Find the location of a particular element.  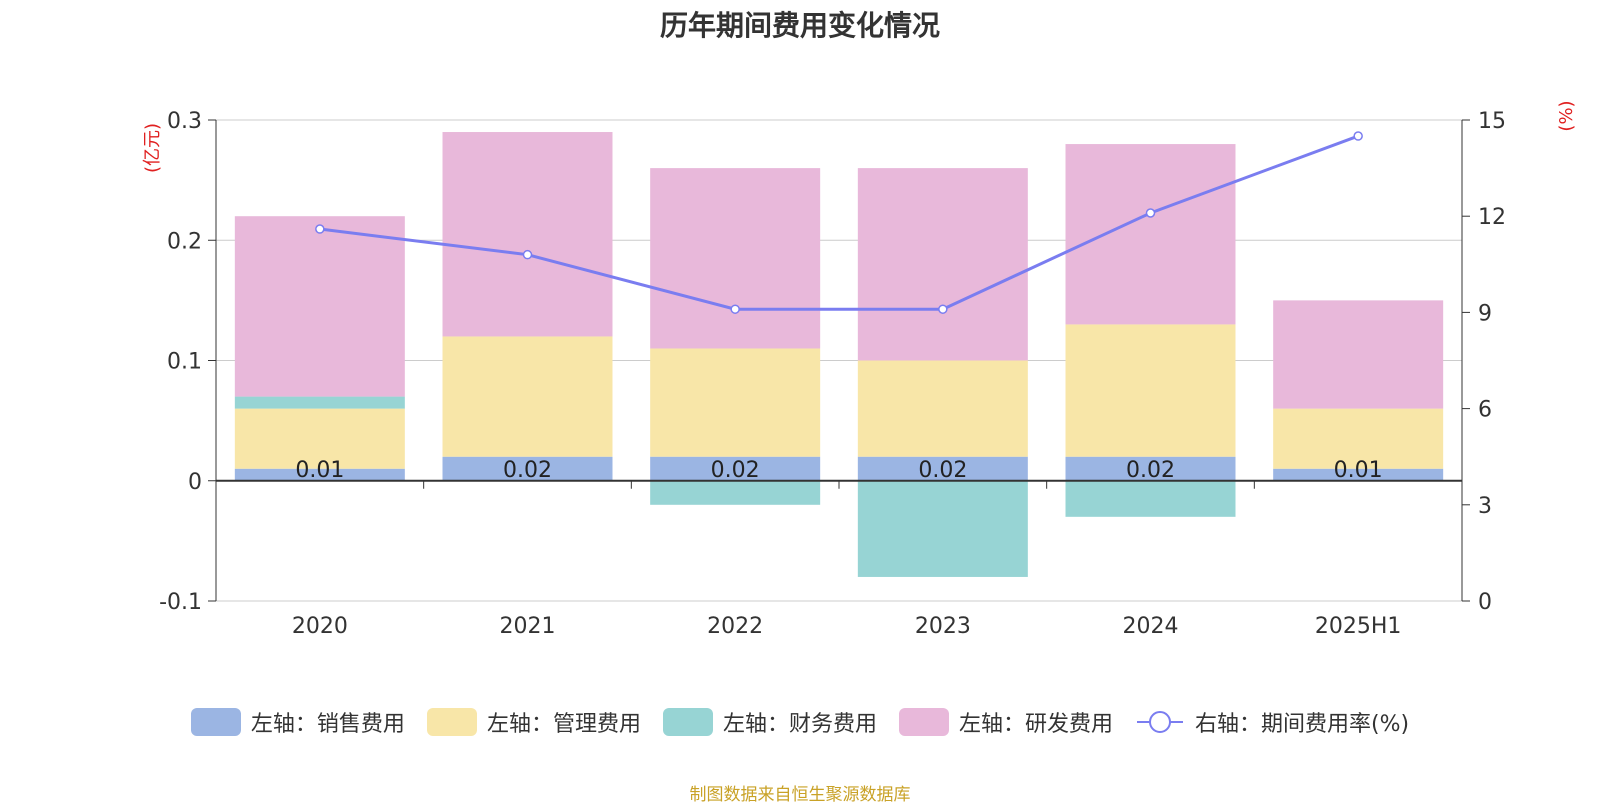

legend-label-sales: 左轴：销售费用 is located at coordinates (327, 724).